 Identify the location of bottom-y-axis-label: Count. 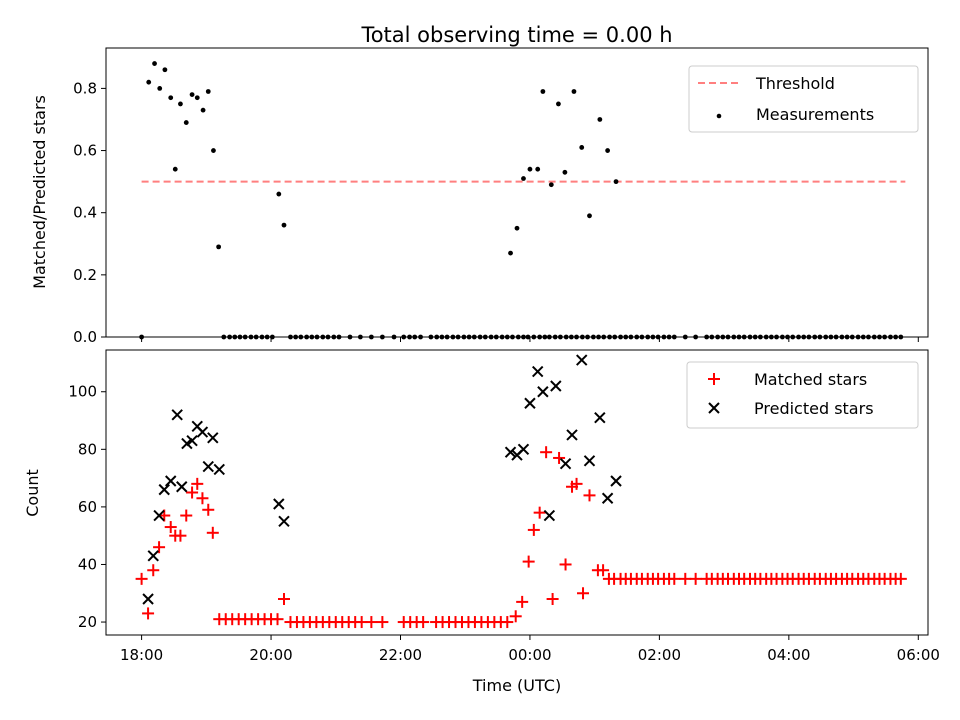
(32, 493).